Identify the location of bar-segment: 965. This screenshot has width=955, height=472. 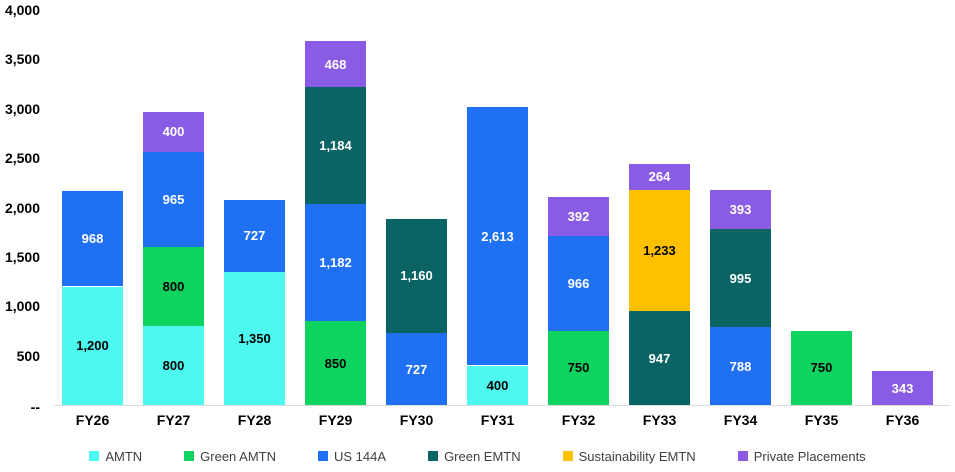
(173, 199).